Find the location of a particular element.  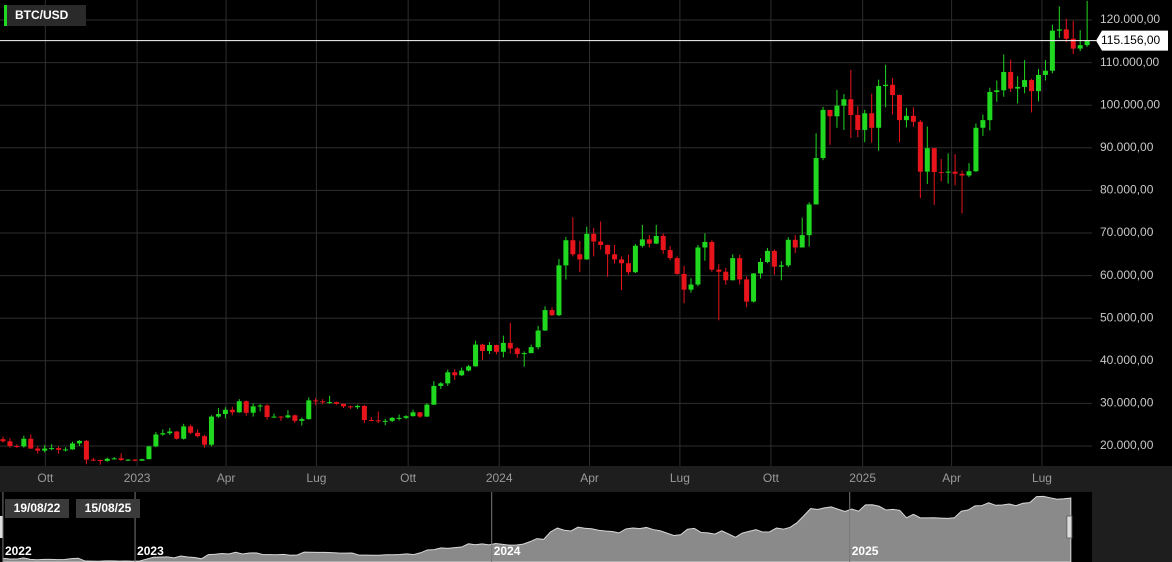

navigator-area is located at coordinates (537, 528).